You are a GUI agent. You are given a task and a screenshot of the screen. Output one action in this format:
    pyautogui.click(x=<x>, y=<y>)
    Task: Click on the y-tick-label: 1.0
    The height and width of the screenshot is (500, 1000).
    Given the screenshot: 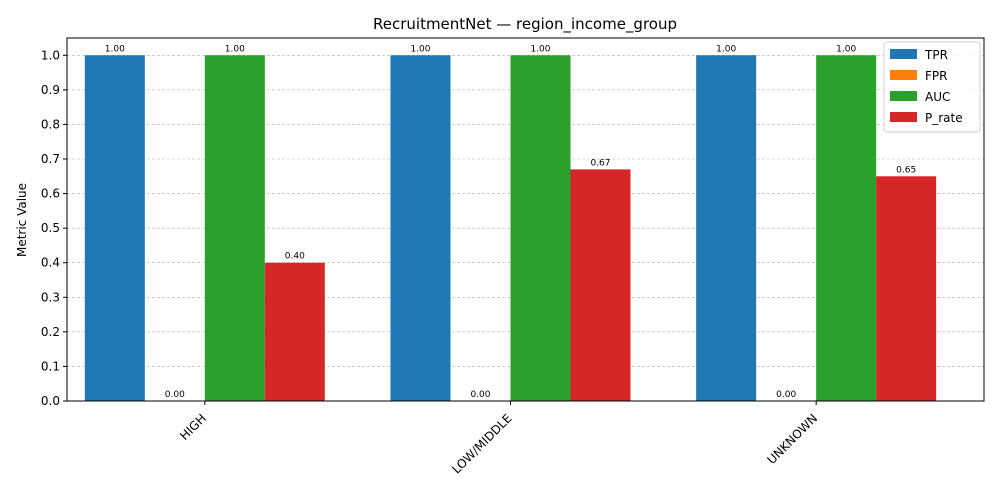 What is the action you would take?
    pyautogui.click(x=50, y=55)
    